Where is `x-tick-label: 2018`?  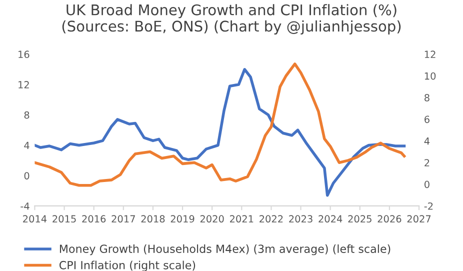
x-tick-label: 2018 is located at coordinates (153, 219).